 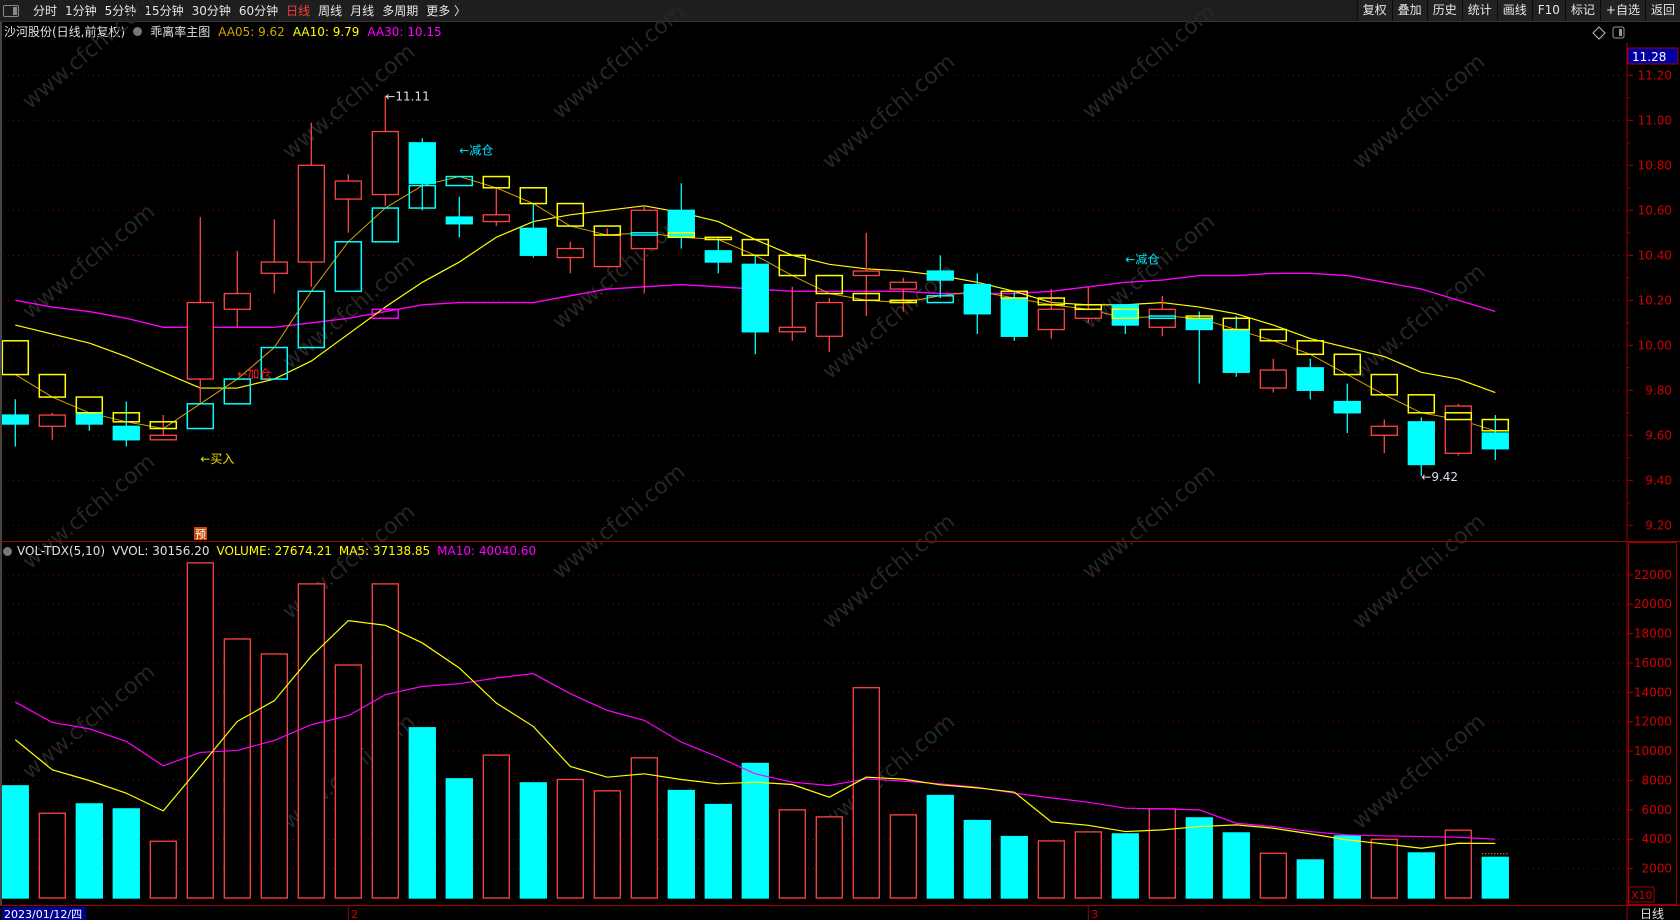 What do you see at coordinates (1662, 10) in the screenshot?
I see `toolbar-action-button: 返回` at bounding box center [1662, 10].